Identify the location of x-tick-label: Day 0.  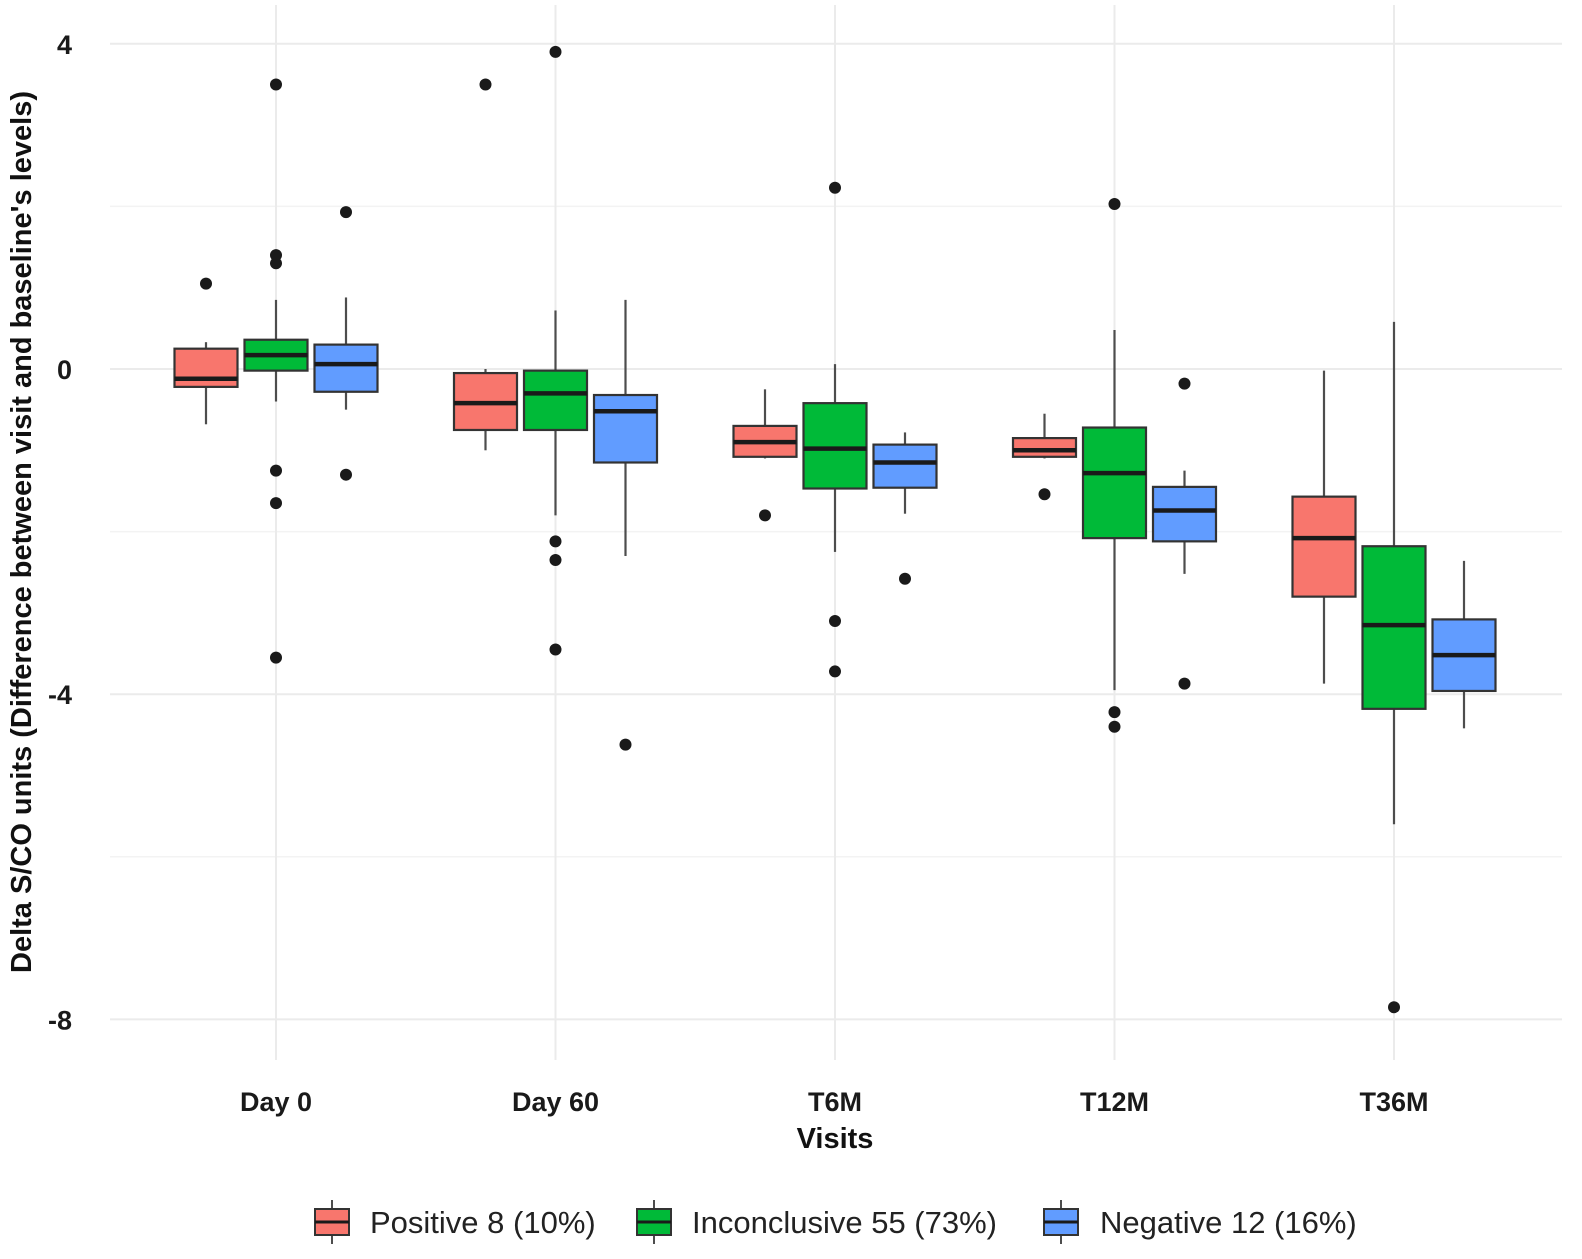
(276, 1102).